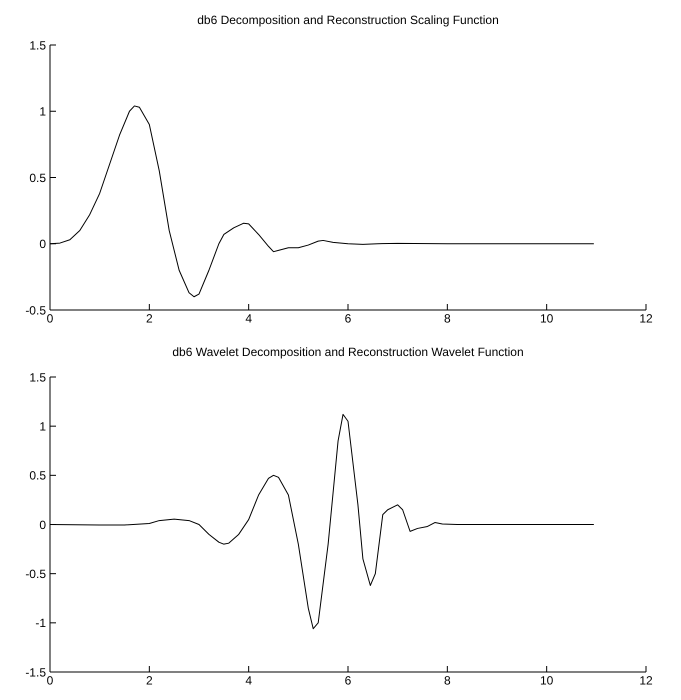 This screenshot has width=681, height=700. What do you see at coordinates (35, 672) in the screenshot?
I see `y-tick-label: -1.5` at bounding box center [35, 672].